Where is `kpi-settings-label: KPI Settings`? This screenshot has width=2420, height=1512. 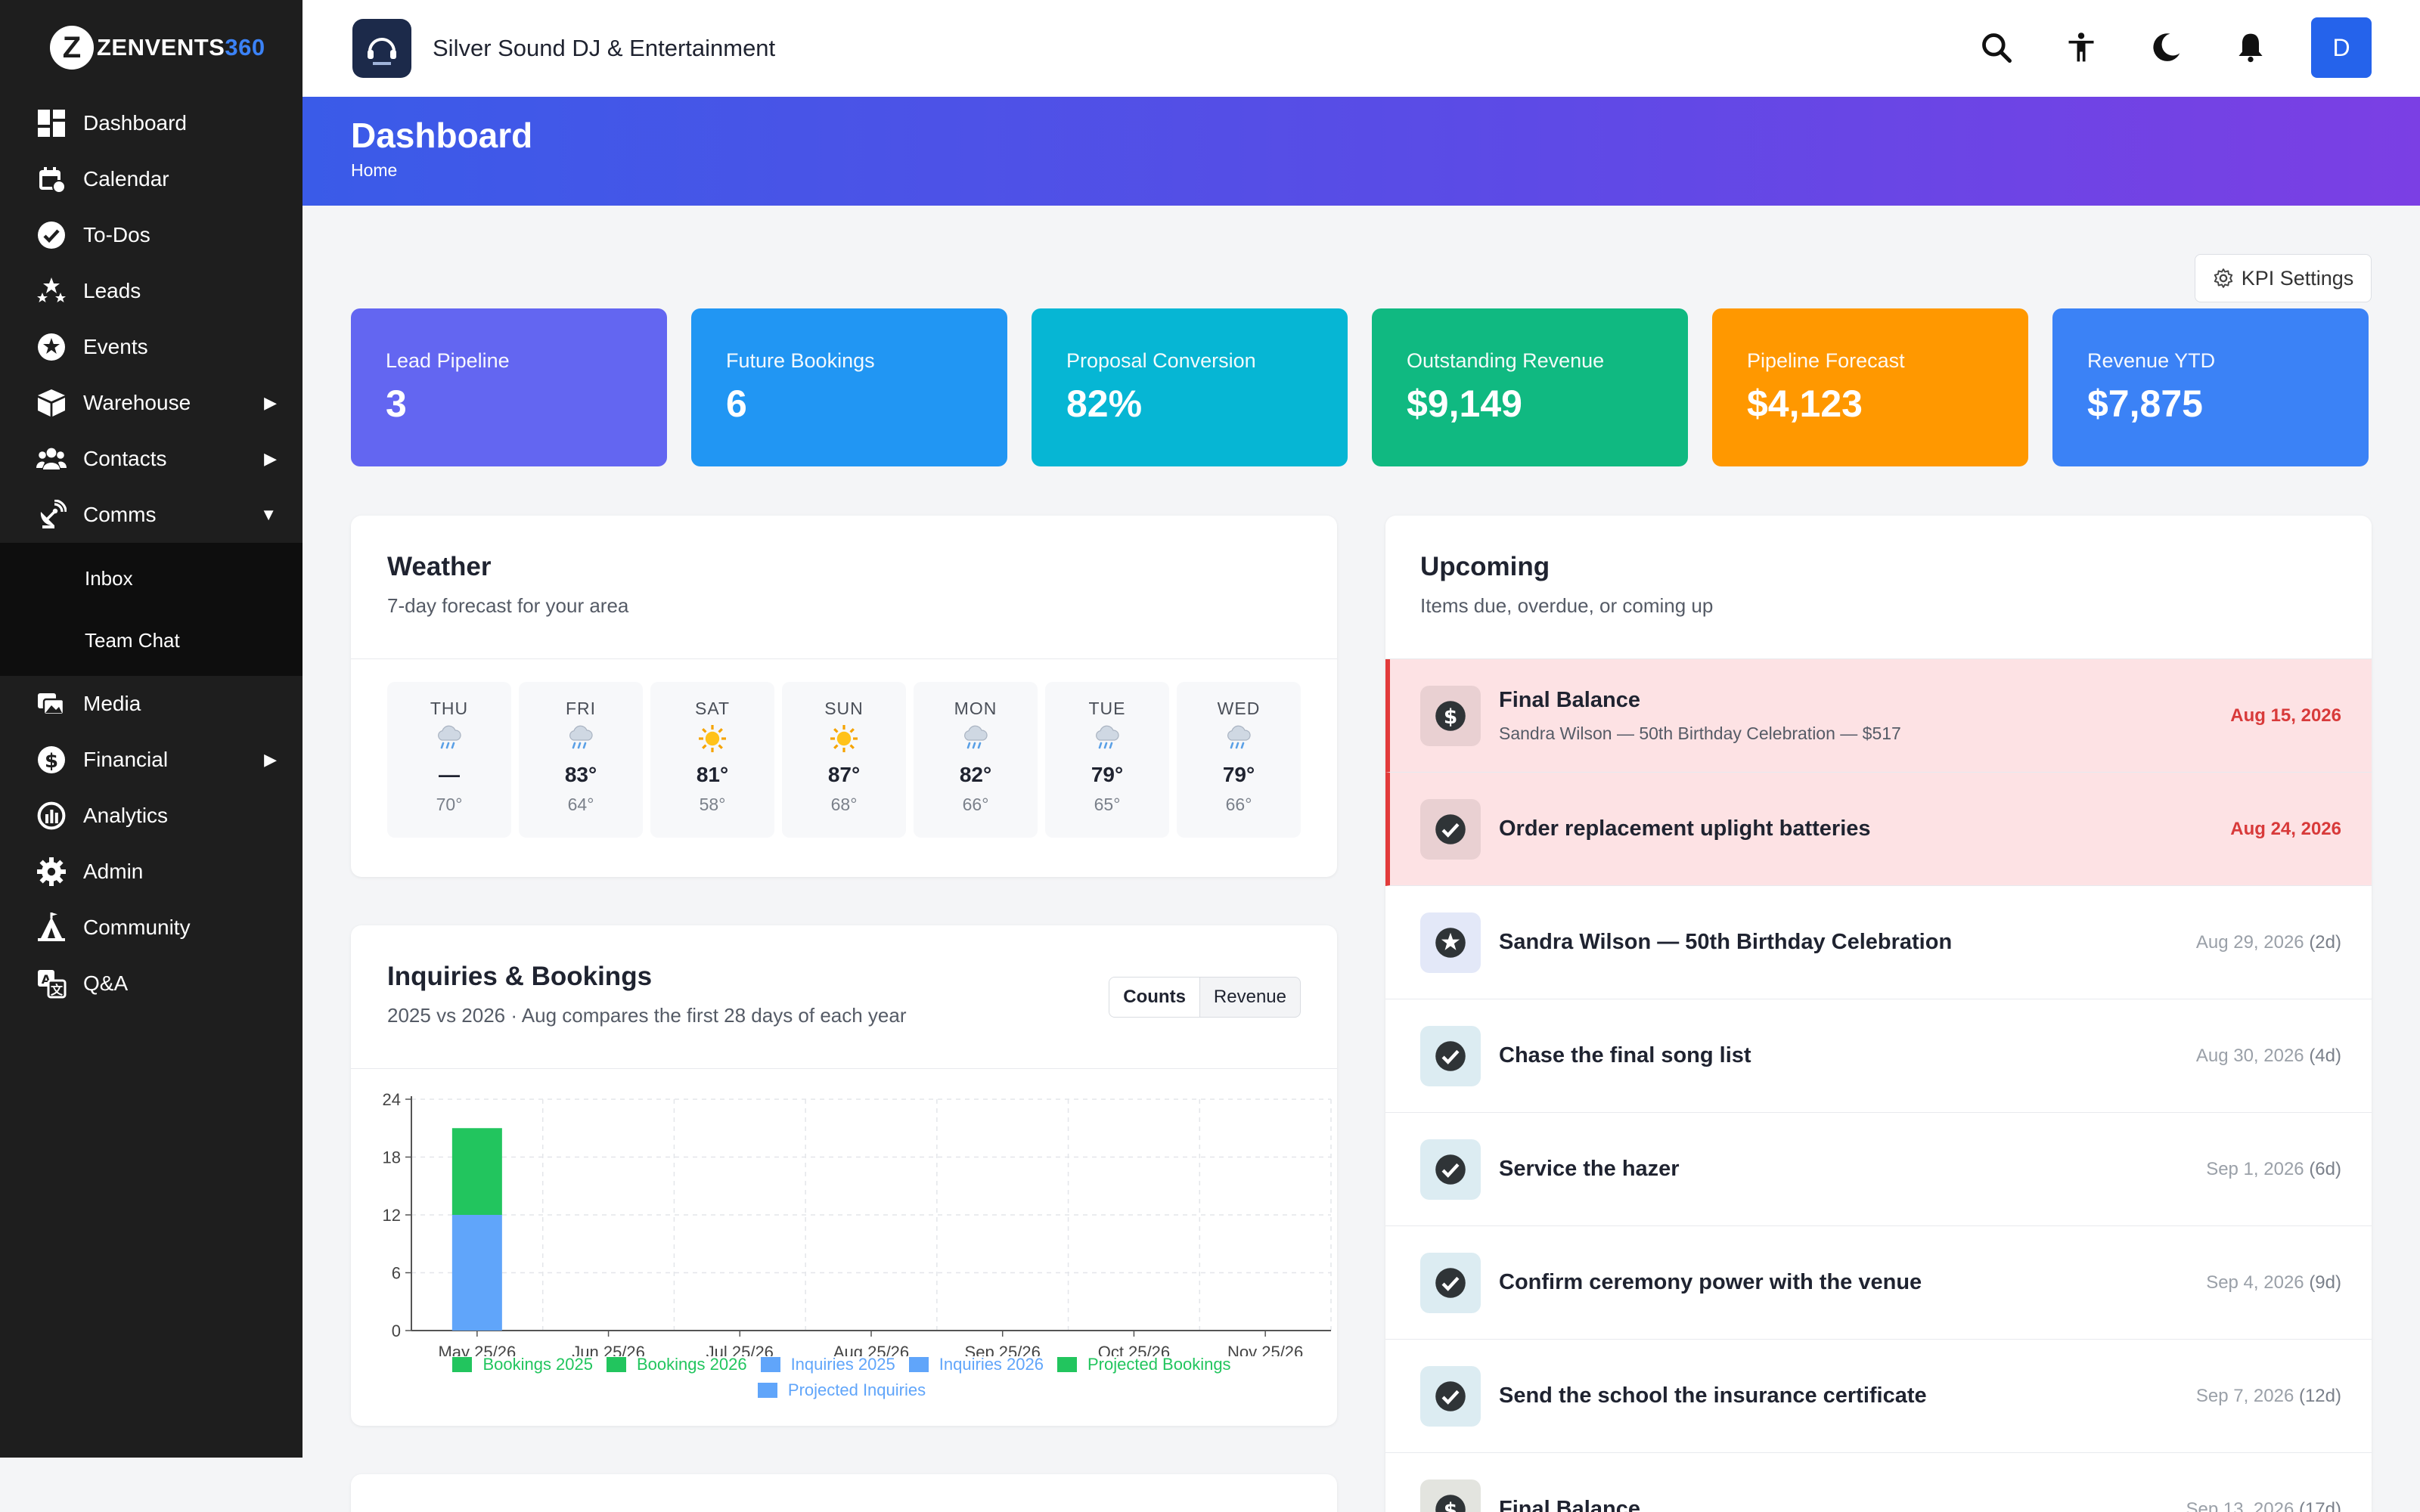
kpi-settings-label: KPI Settings is located at coordinates (2297, 278).